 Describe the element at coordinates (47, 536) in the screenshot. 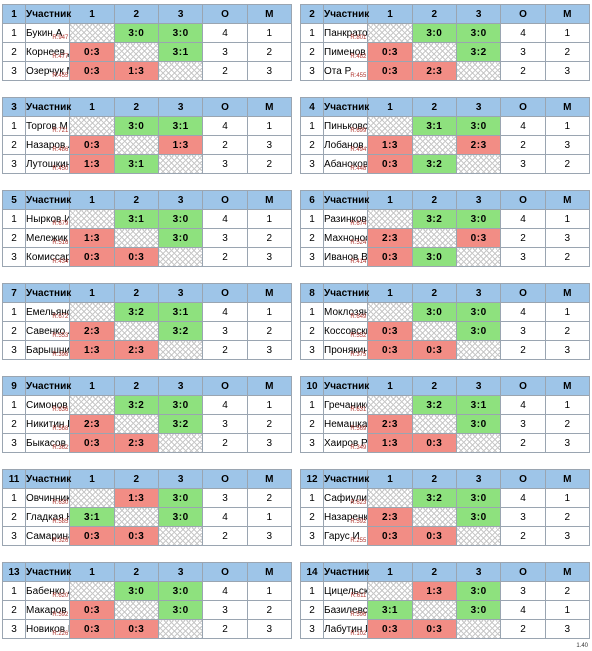

I see `participant-cell: Самарина ЕR:326` at that location.